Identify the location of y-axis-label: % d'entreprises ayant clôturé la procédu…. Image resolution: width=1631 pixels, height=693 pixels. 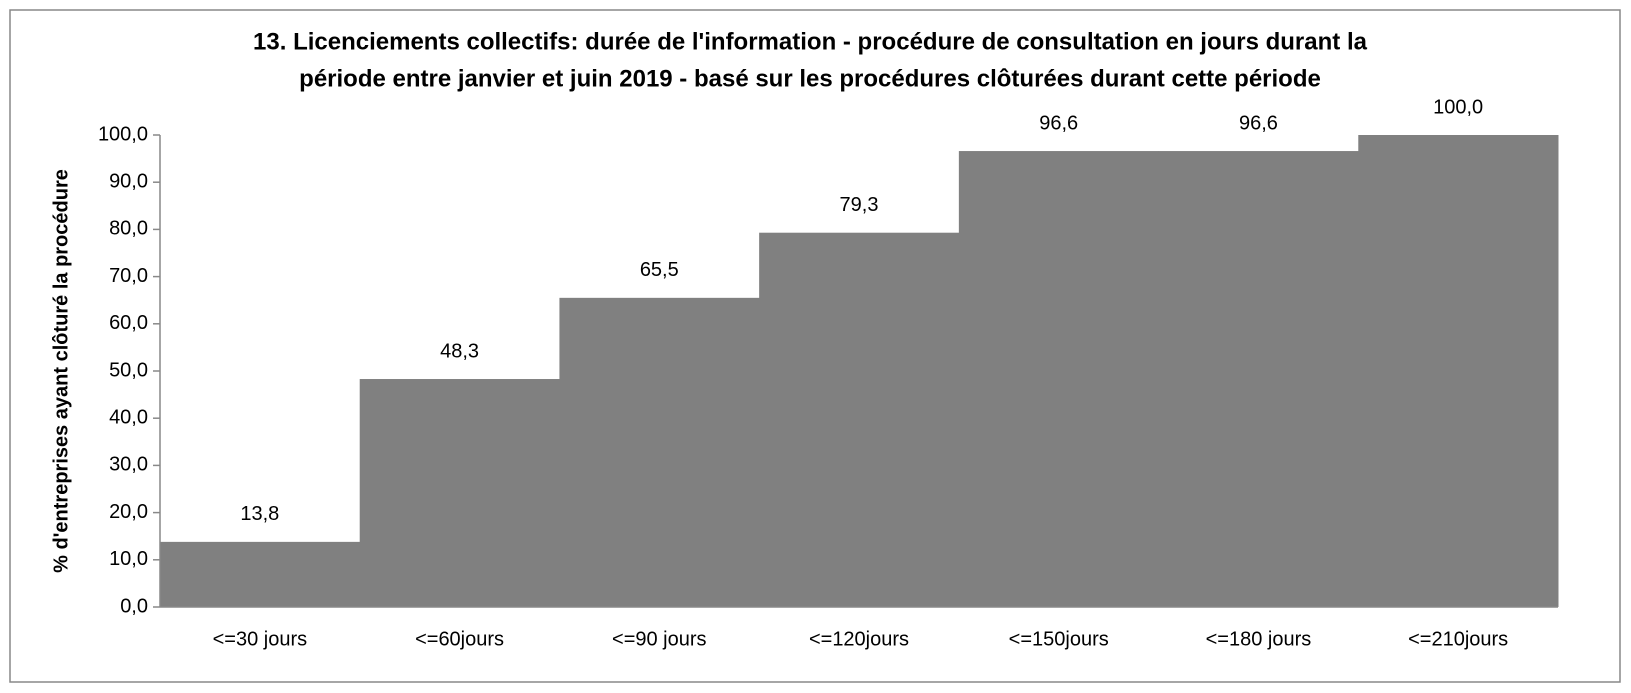
(61, 371).